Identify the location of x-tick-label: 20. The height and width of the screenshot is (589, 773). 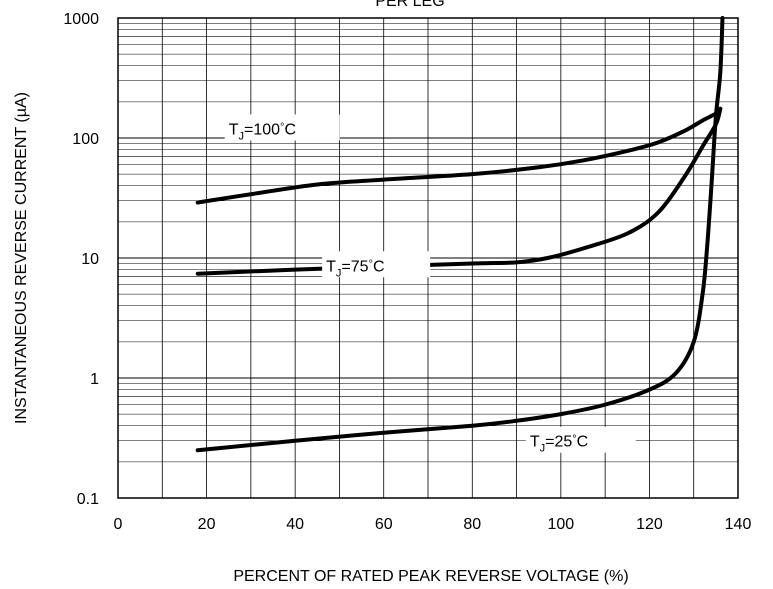
(207, 524).